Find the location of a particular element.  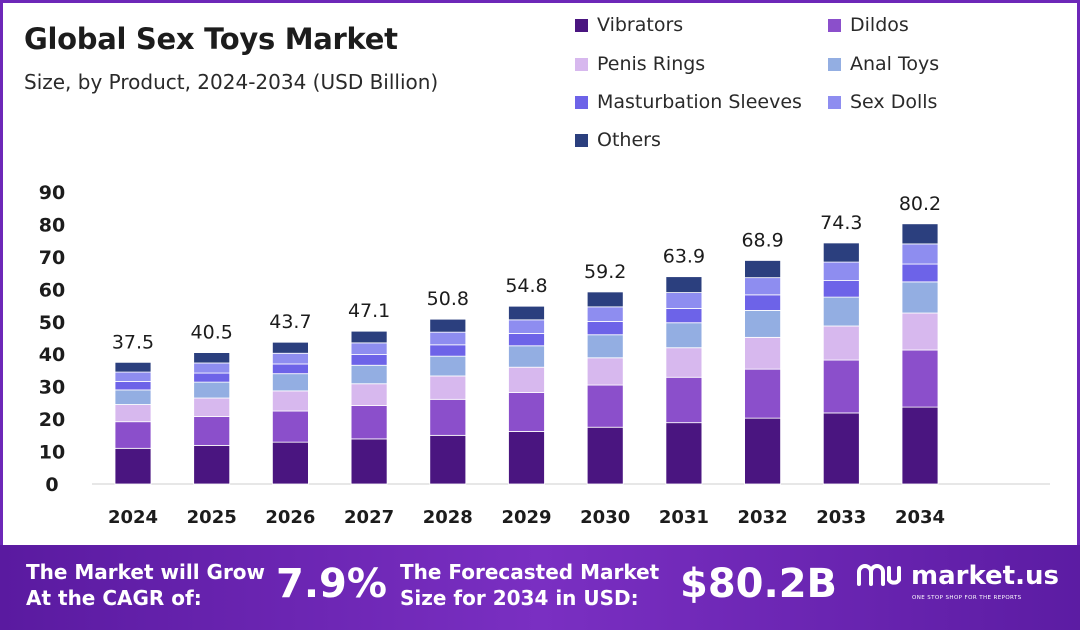

cagr-value: 7.9% is located at coordinates (331, 584).